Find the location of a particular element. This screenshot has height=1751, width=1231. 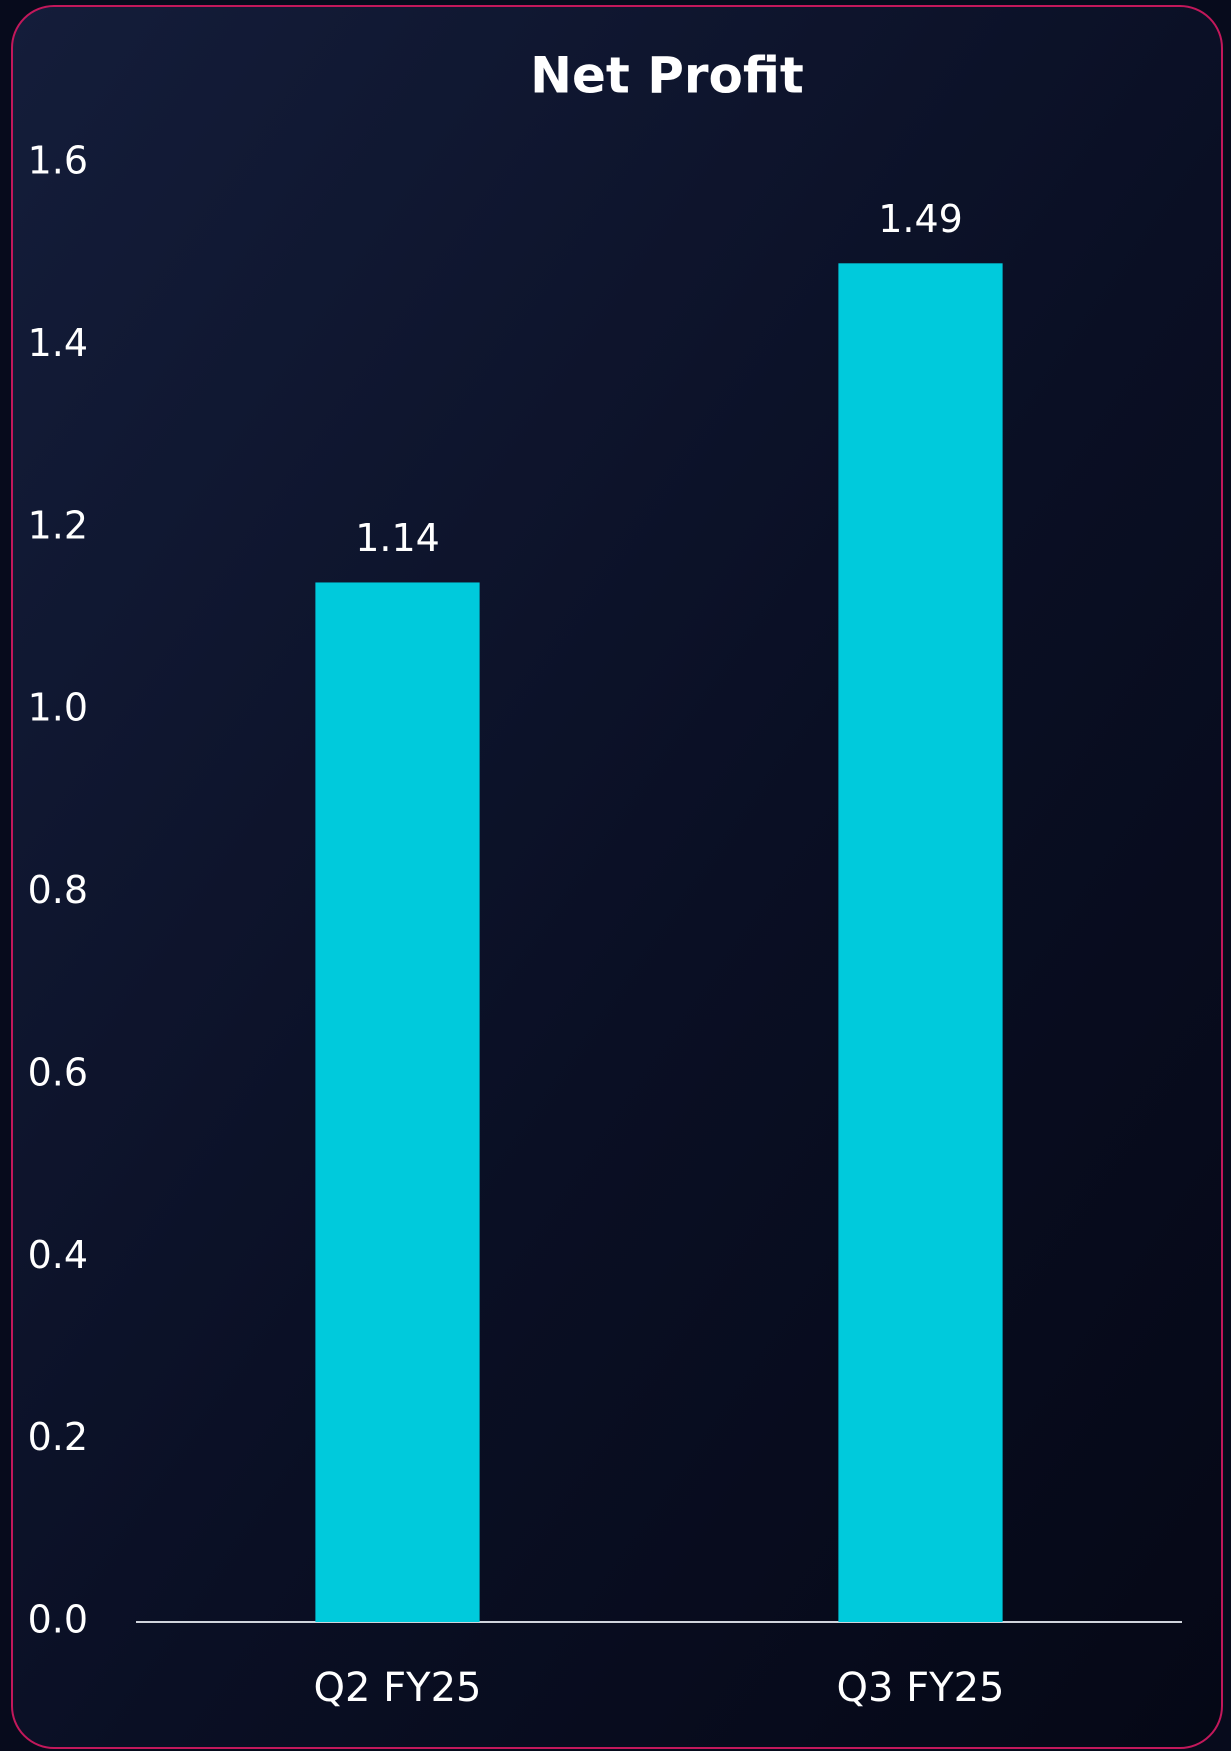

x-tick-label: Q2 FY25 is located at coordinates (398, 1688).